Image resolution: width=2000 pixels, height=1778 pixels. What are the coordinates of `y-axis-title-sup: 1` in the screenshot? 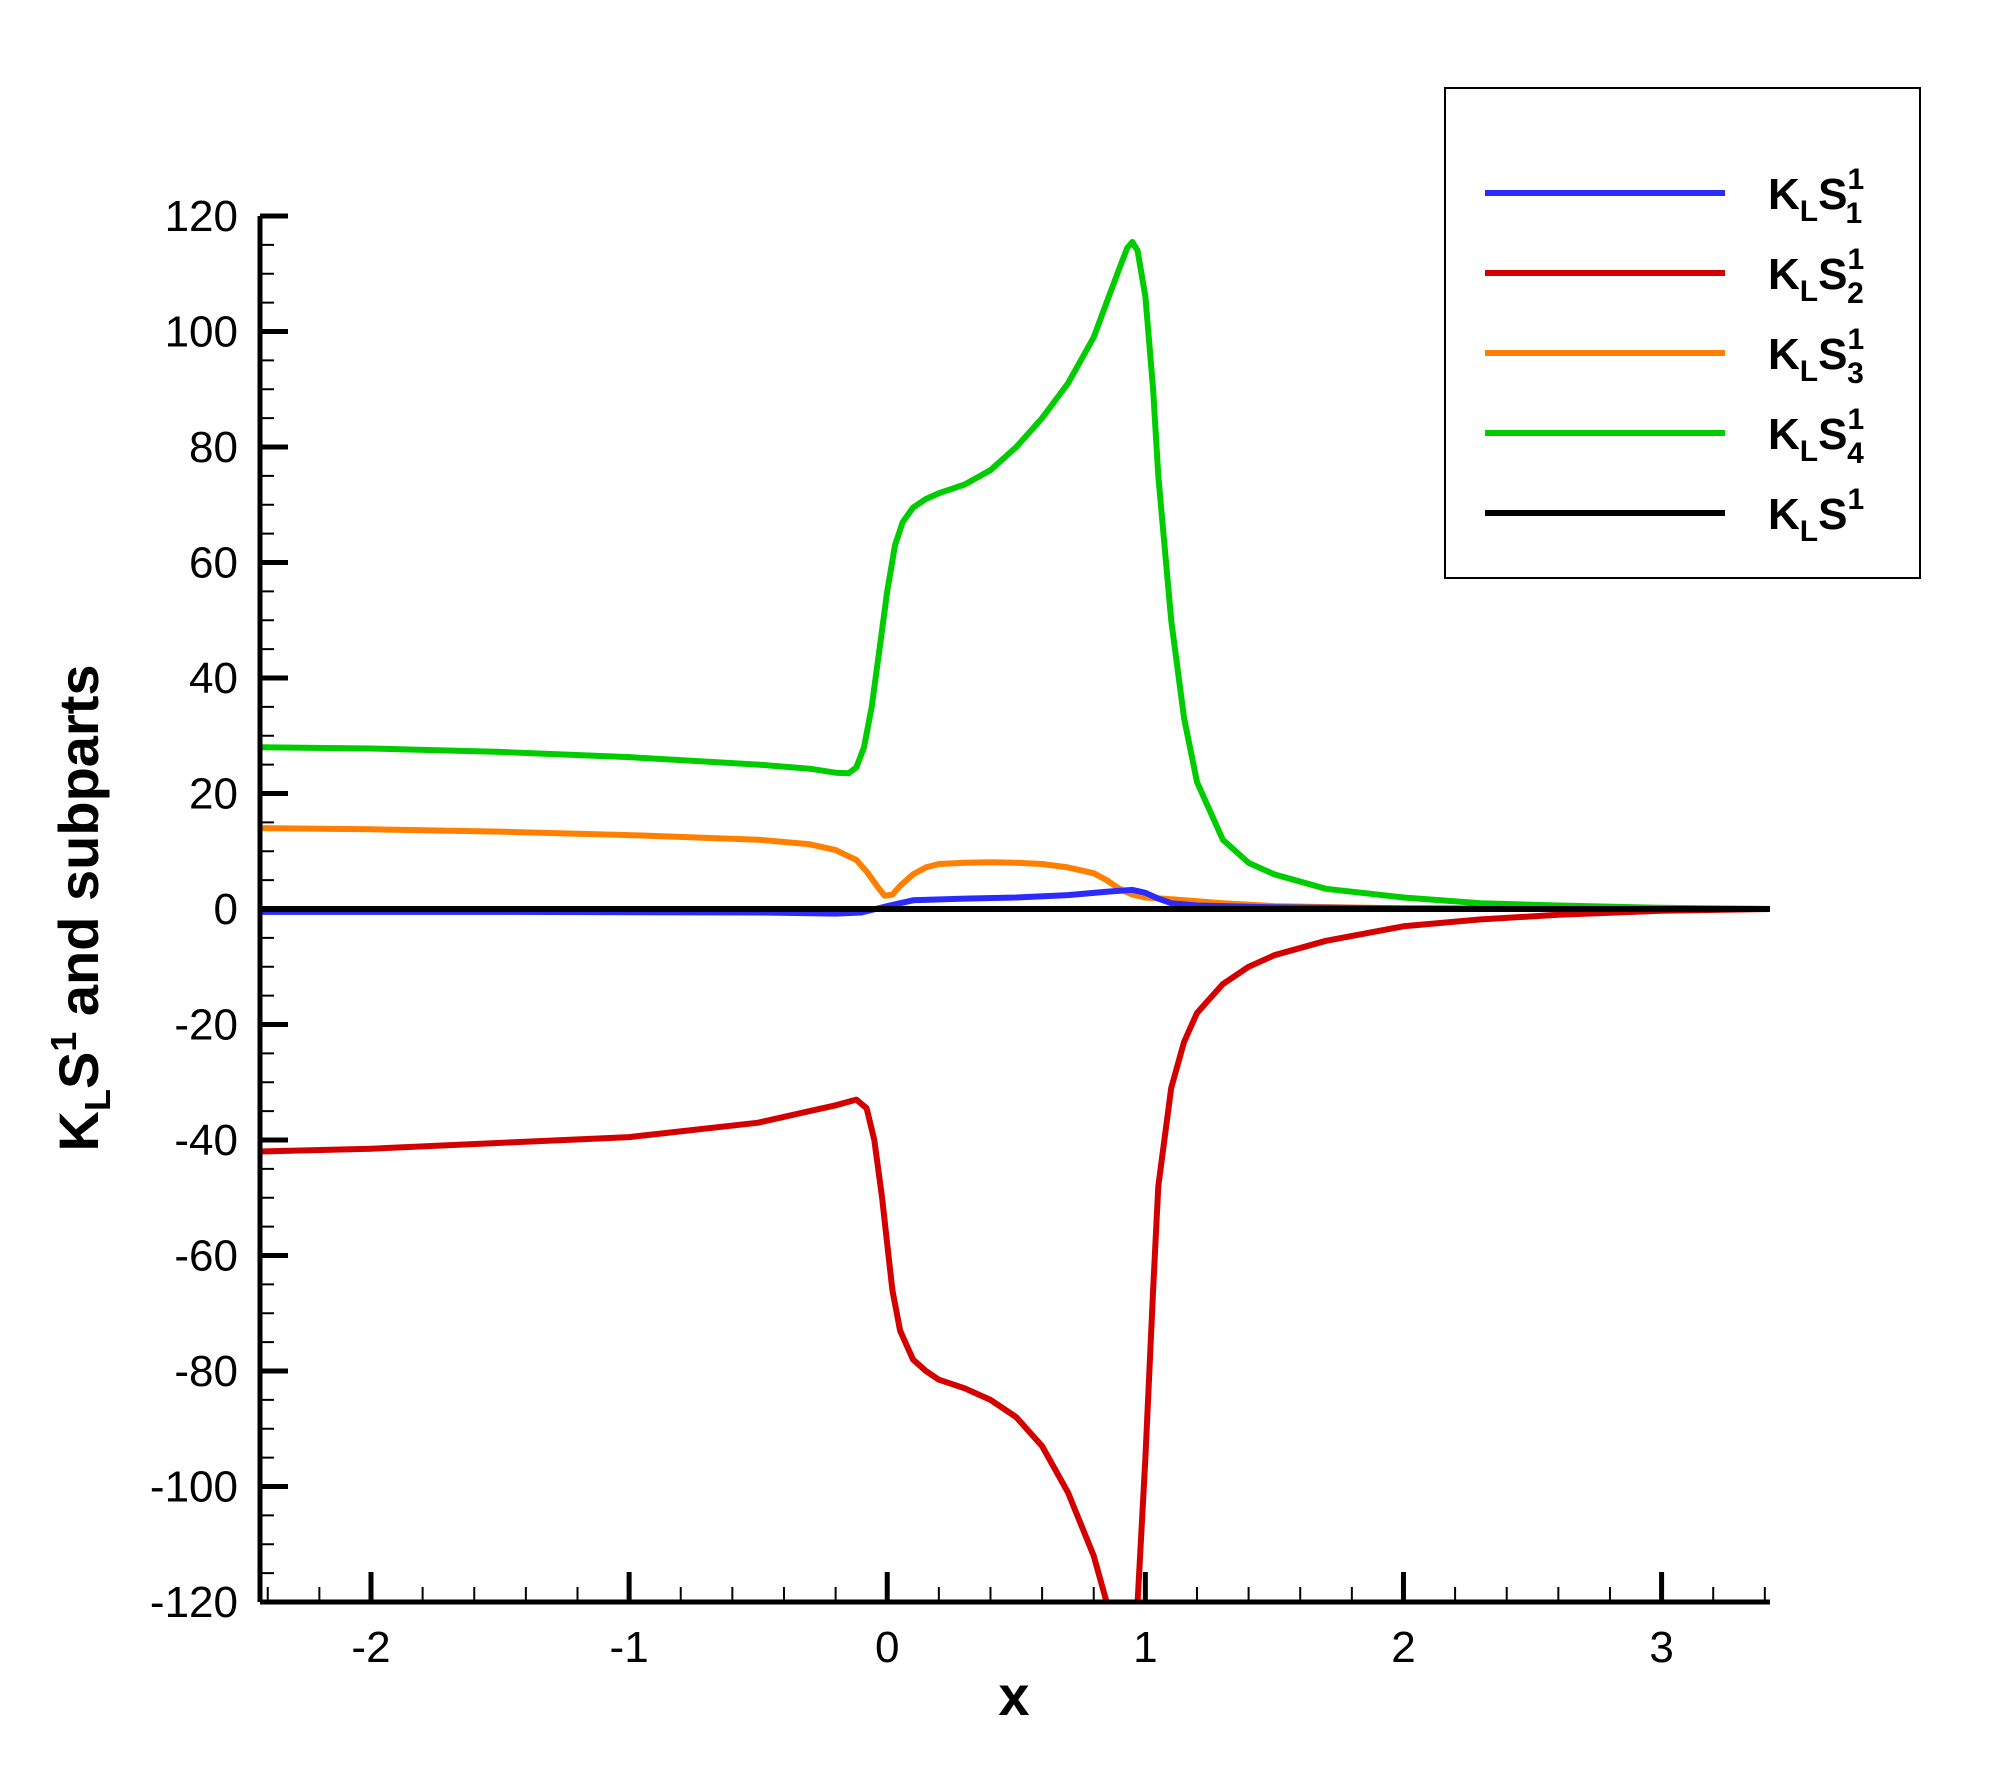 It's located at (63, 1042).